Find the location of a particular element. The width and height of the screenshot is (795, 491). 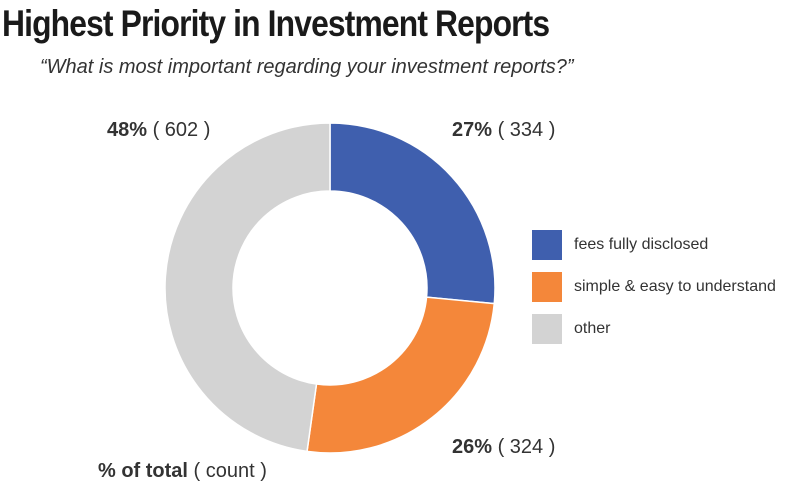

donut-slice-other is located at coordinates (247, 287).